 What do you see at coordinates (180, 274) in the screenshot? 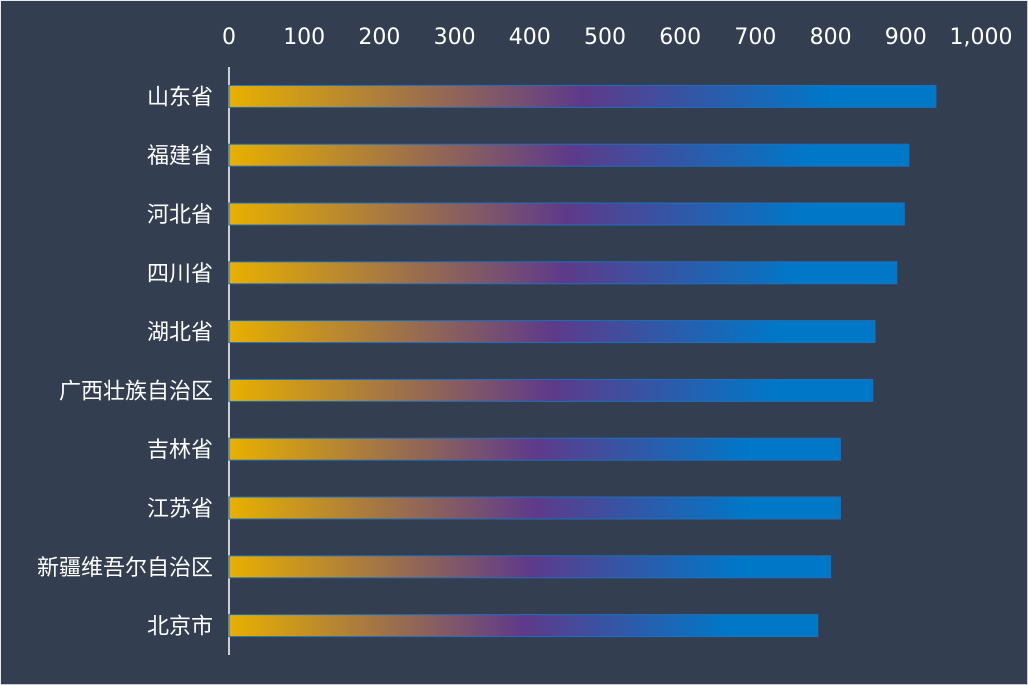
I see `category-label: 四川省` at bounding box center [180, 274].